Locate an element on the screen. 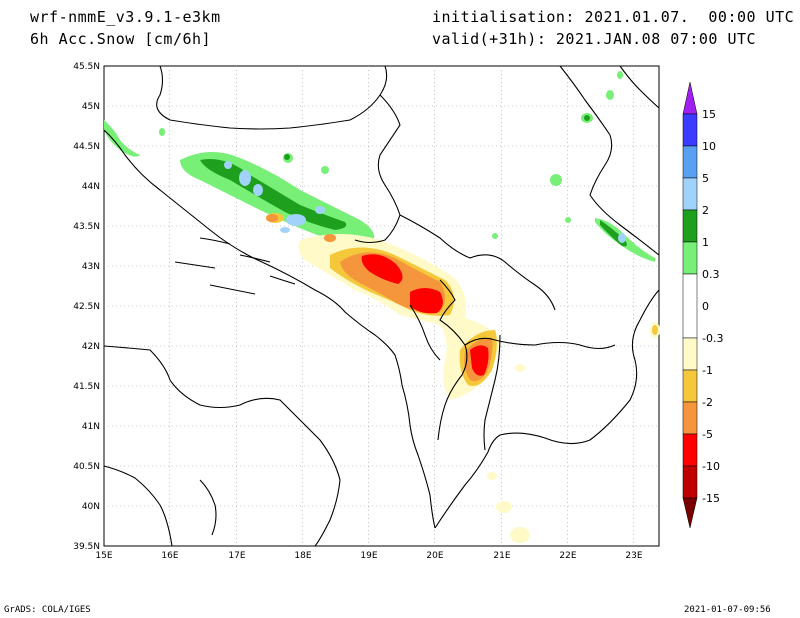  colorbar-label: -15 is located at coordinates (711, 498).